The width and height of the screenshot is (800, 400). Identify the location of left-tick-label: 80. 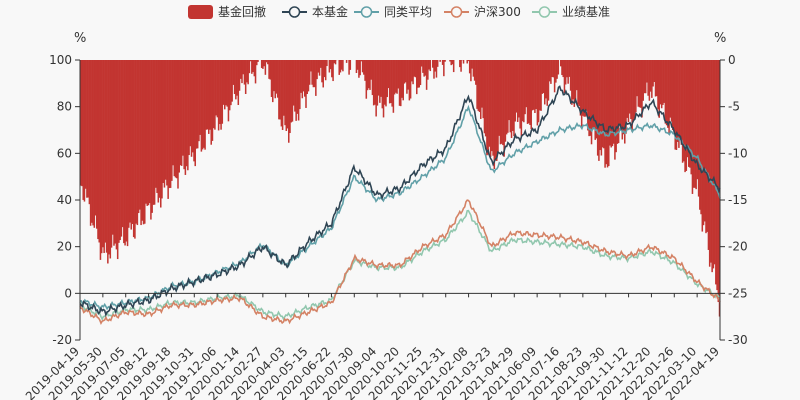
(64, 107).